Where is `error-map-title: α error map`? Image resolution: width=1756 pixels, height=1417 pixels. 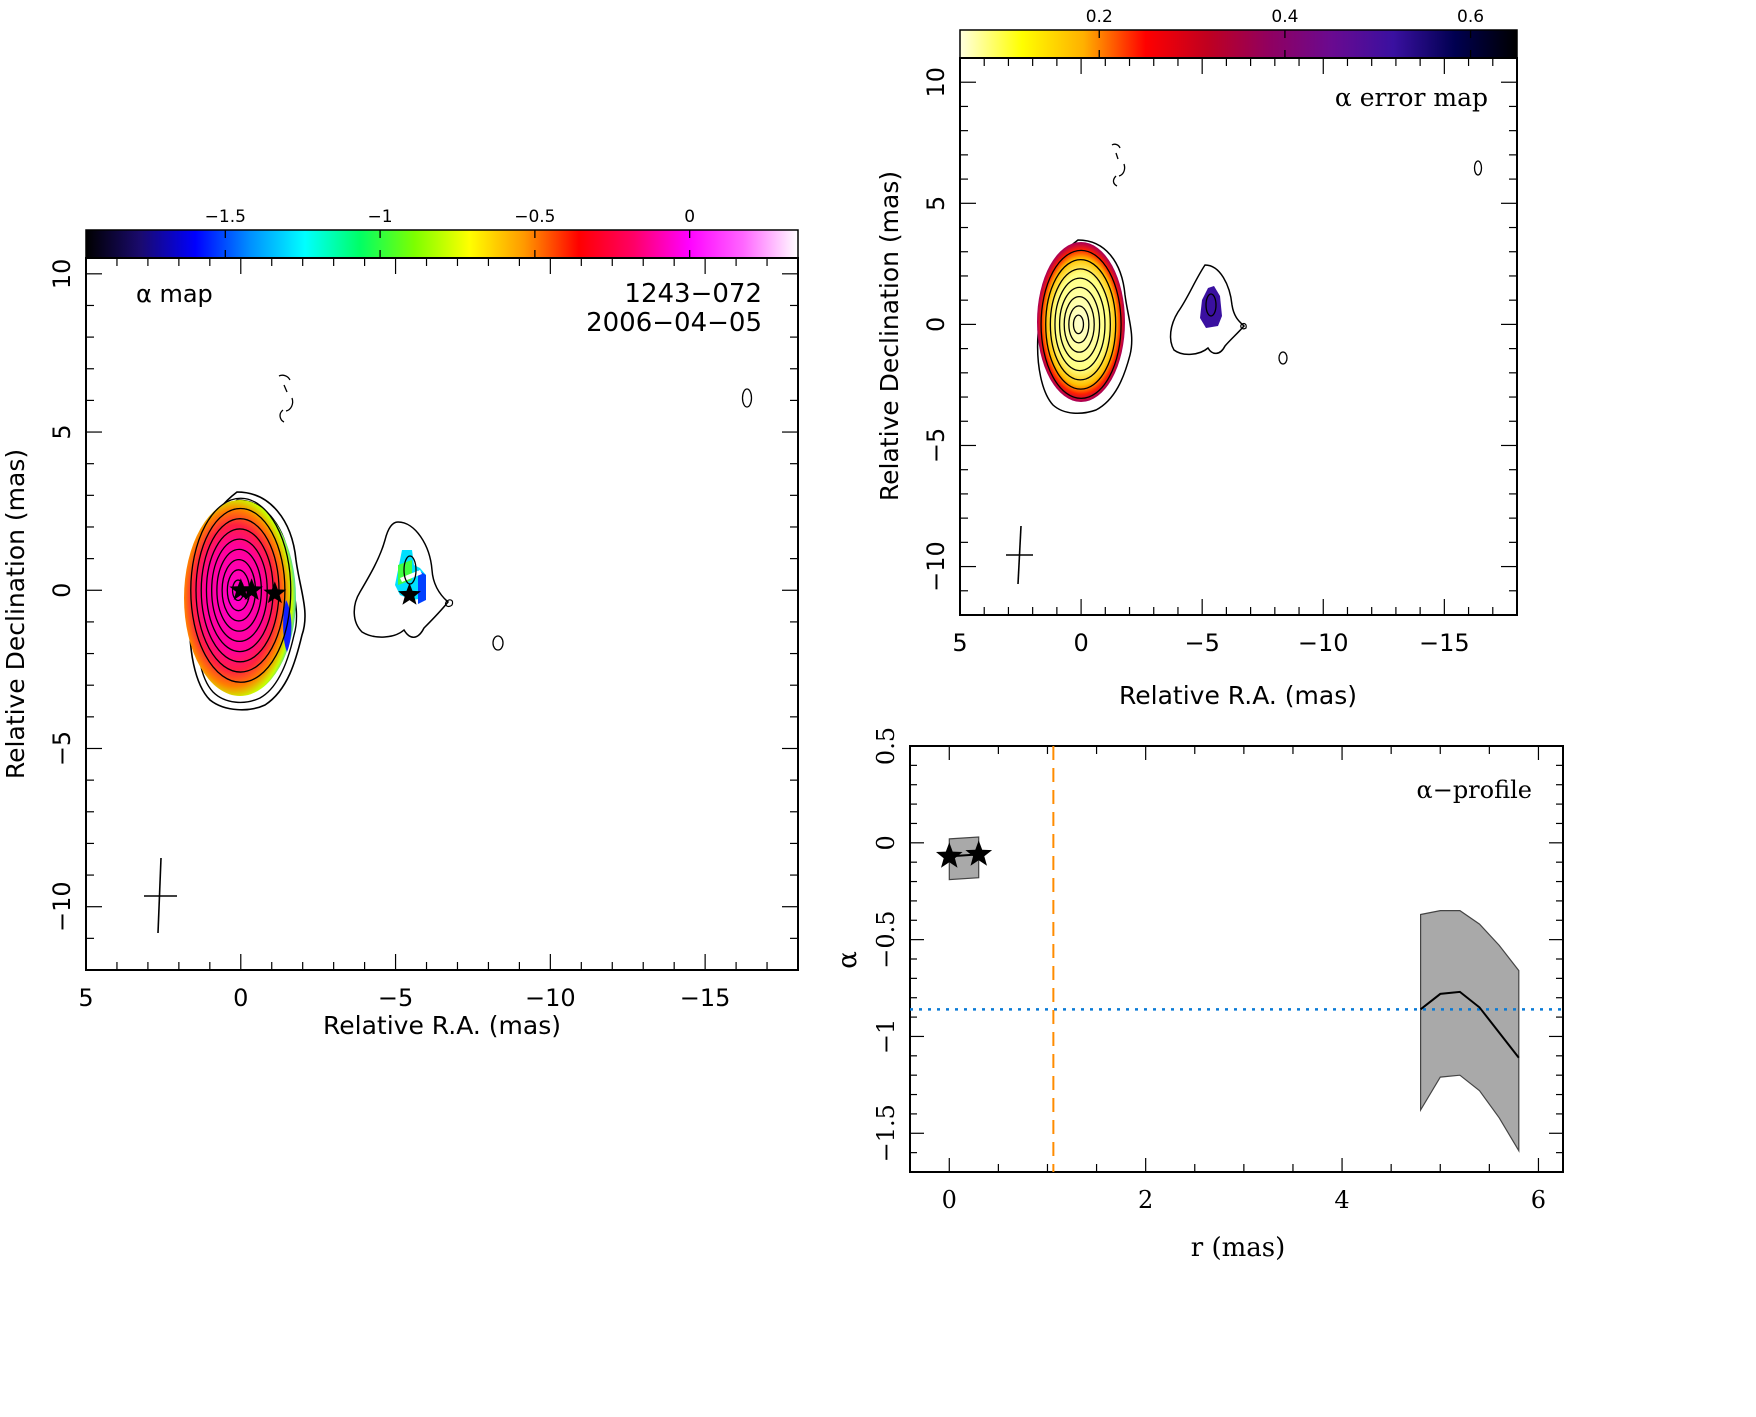 error-map-title: α error map is located at coordinates (1411, 97).